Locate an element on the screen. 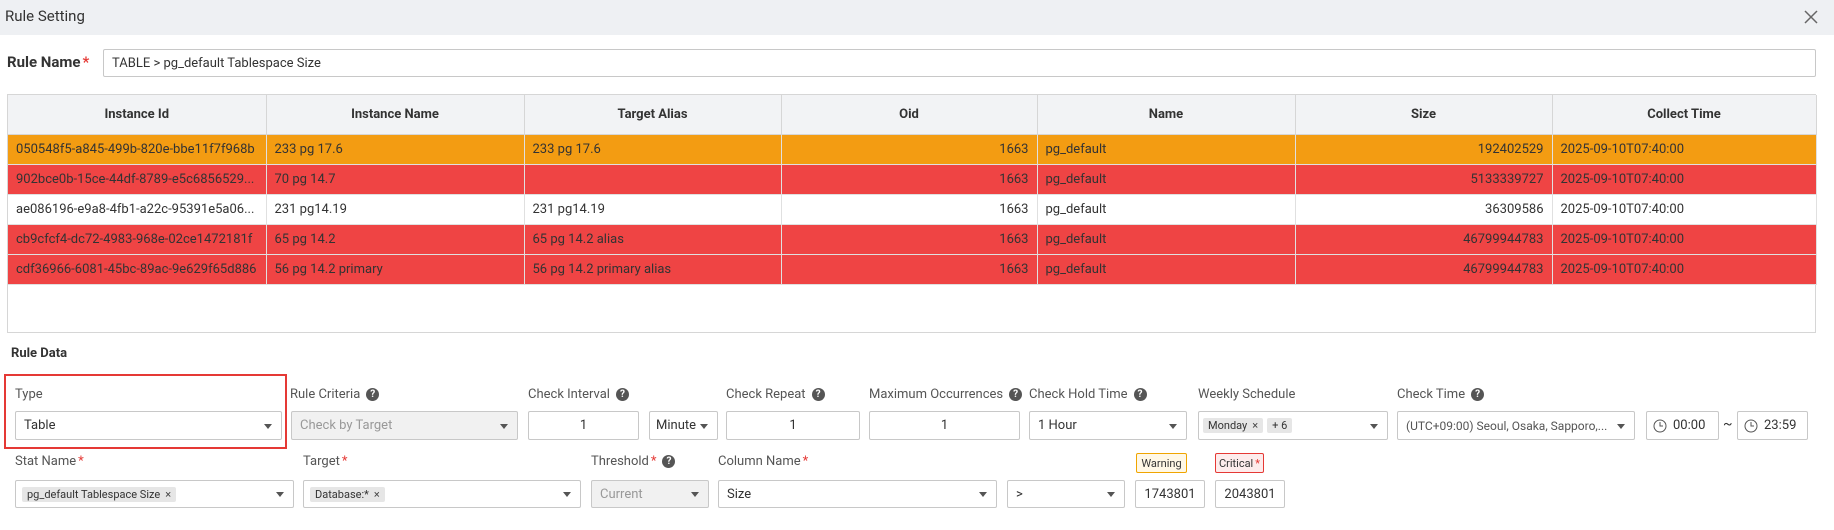 This screenshot has height=530, width=1834. table-cell: 65 pg 14.2 is located at coordinates (395, 239).